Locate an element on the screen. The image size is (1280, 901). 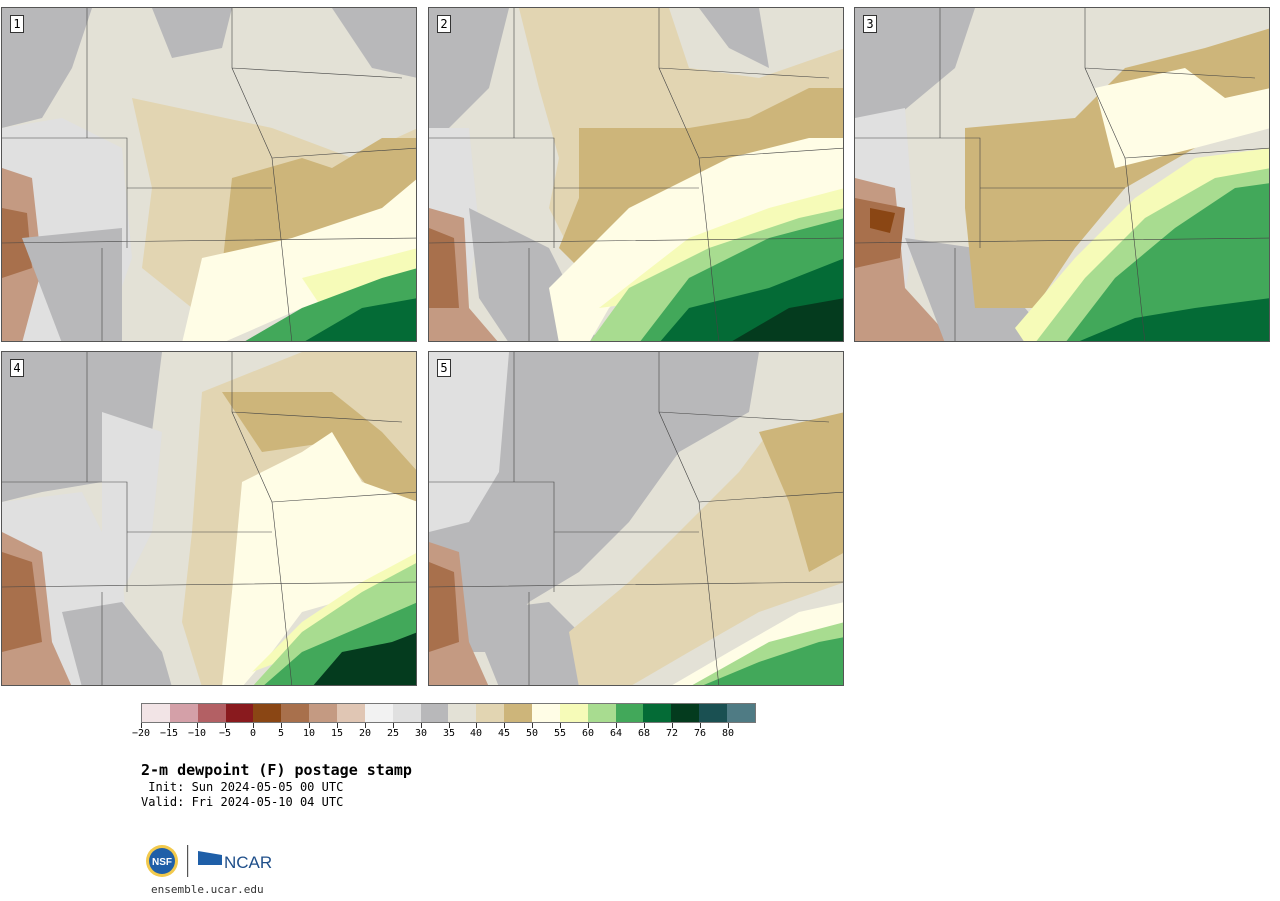
colorbar-tick-label: 72 is located at coordinates (672, 733).